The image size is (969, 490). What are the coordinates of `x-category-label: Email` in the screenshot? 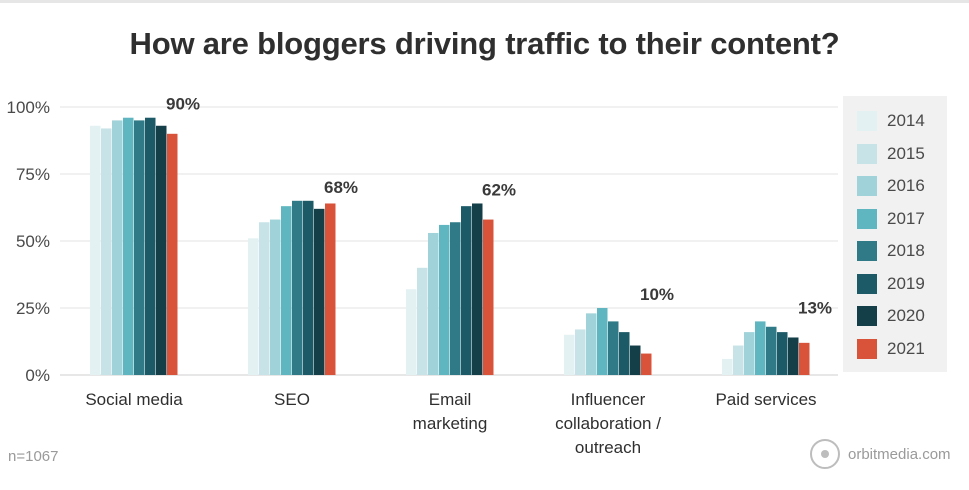 It's located at (450, 399).